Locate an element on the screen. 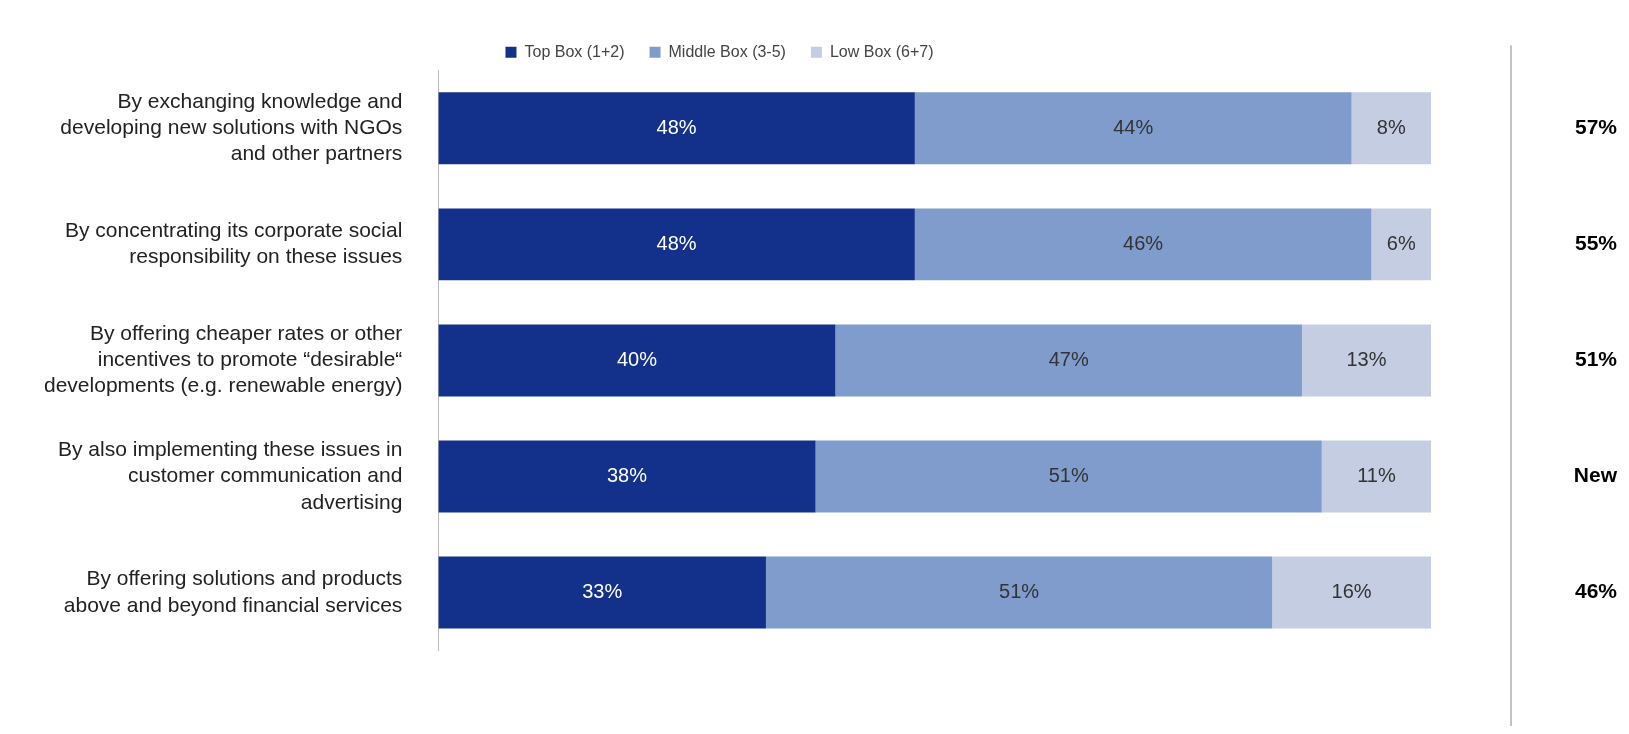 The width and height of the screenshot is (1629, 734). data-label: 11% is located at coordinates (1376, 475).